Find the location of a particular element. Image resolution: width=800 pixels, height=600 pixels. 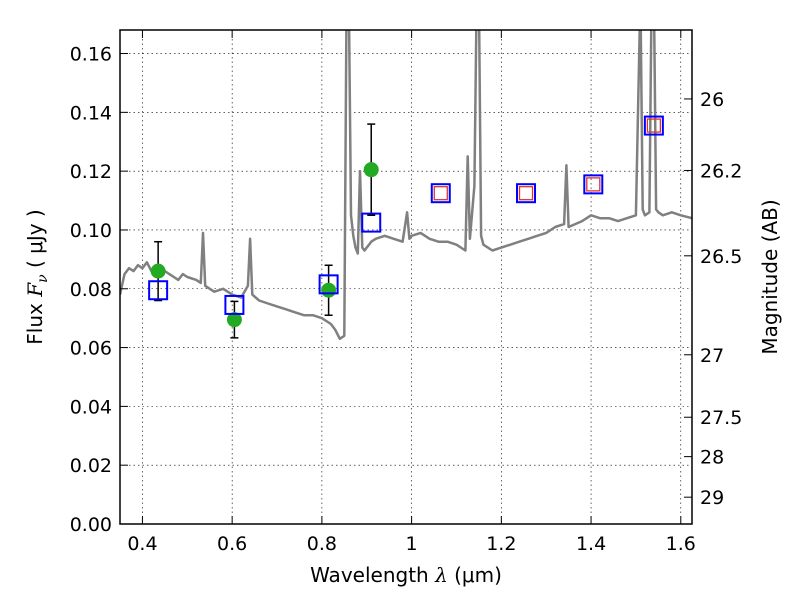

y-axis-title-suffix: ( μJy ) is located at coordinates (35, 241).